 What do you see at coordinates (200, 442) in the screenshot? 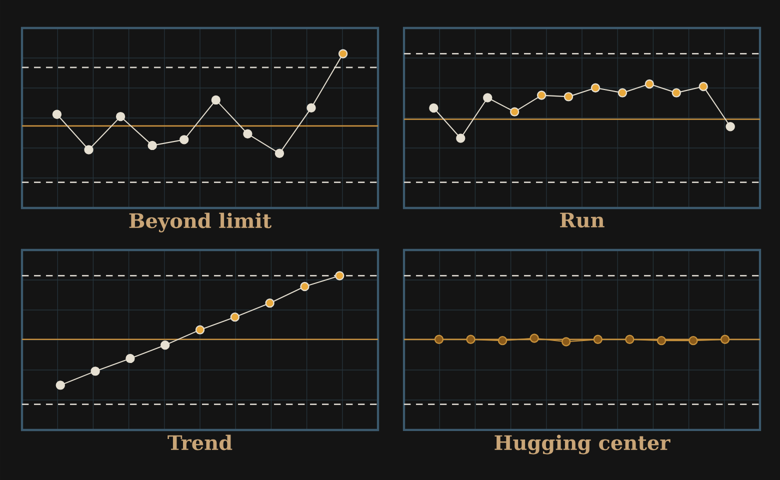
I see `text: Trend` at bounding box center [200, 442].